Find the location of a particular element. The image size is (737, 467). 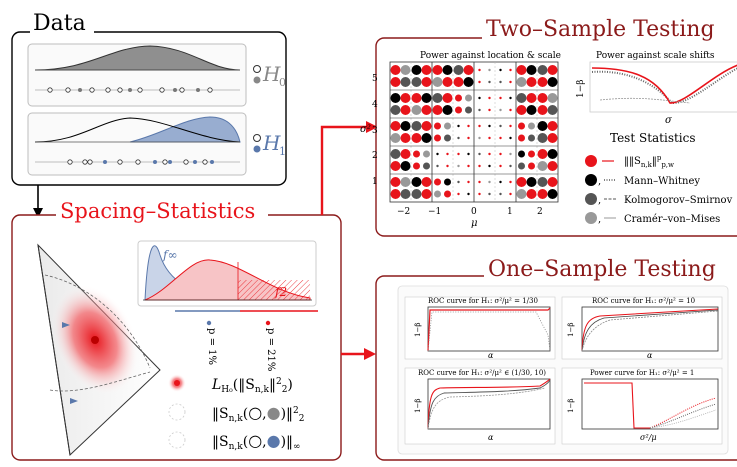

h1-subpanel is located at coordinates (137, 144).